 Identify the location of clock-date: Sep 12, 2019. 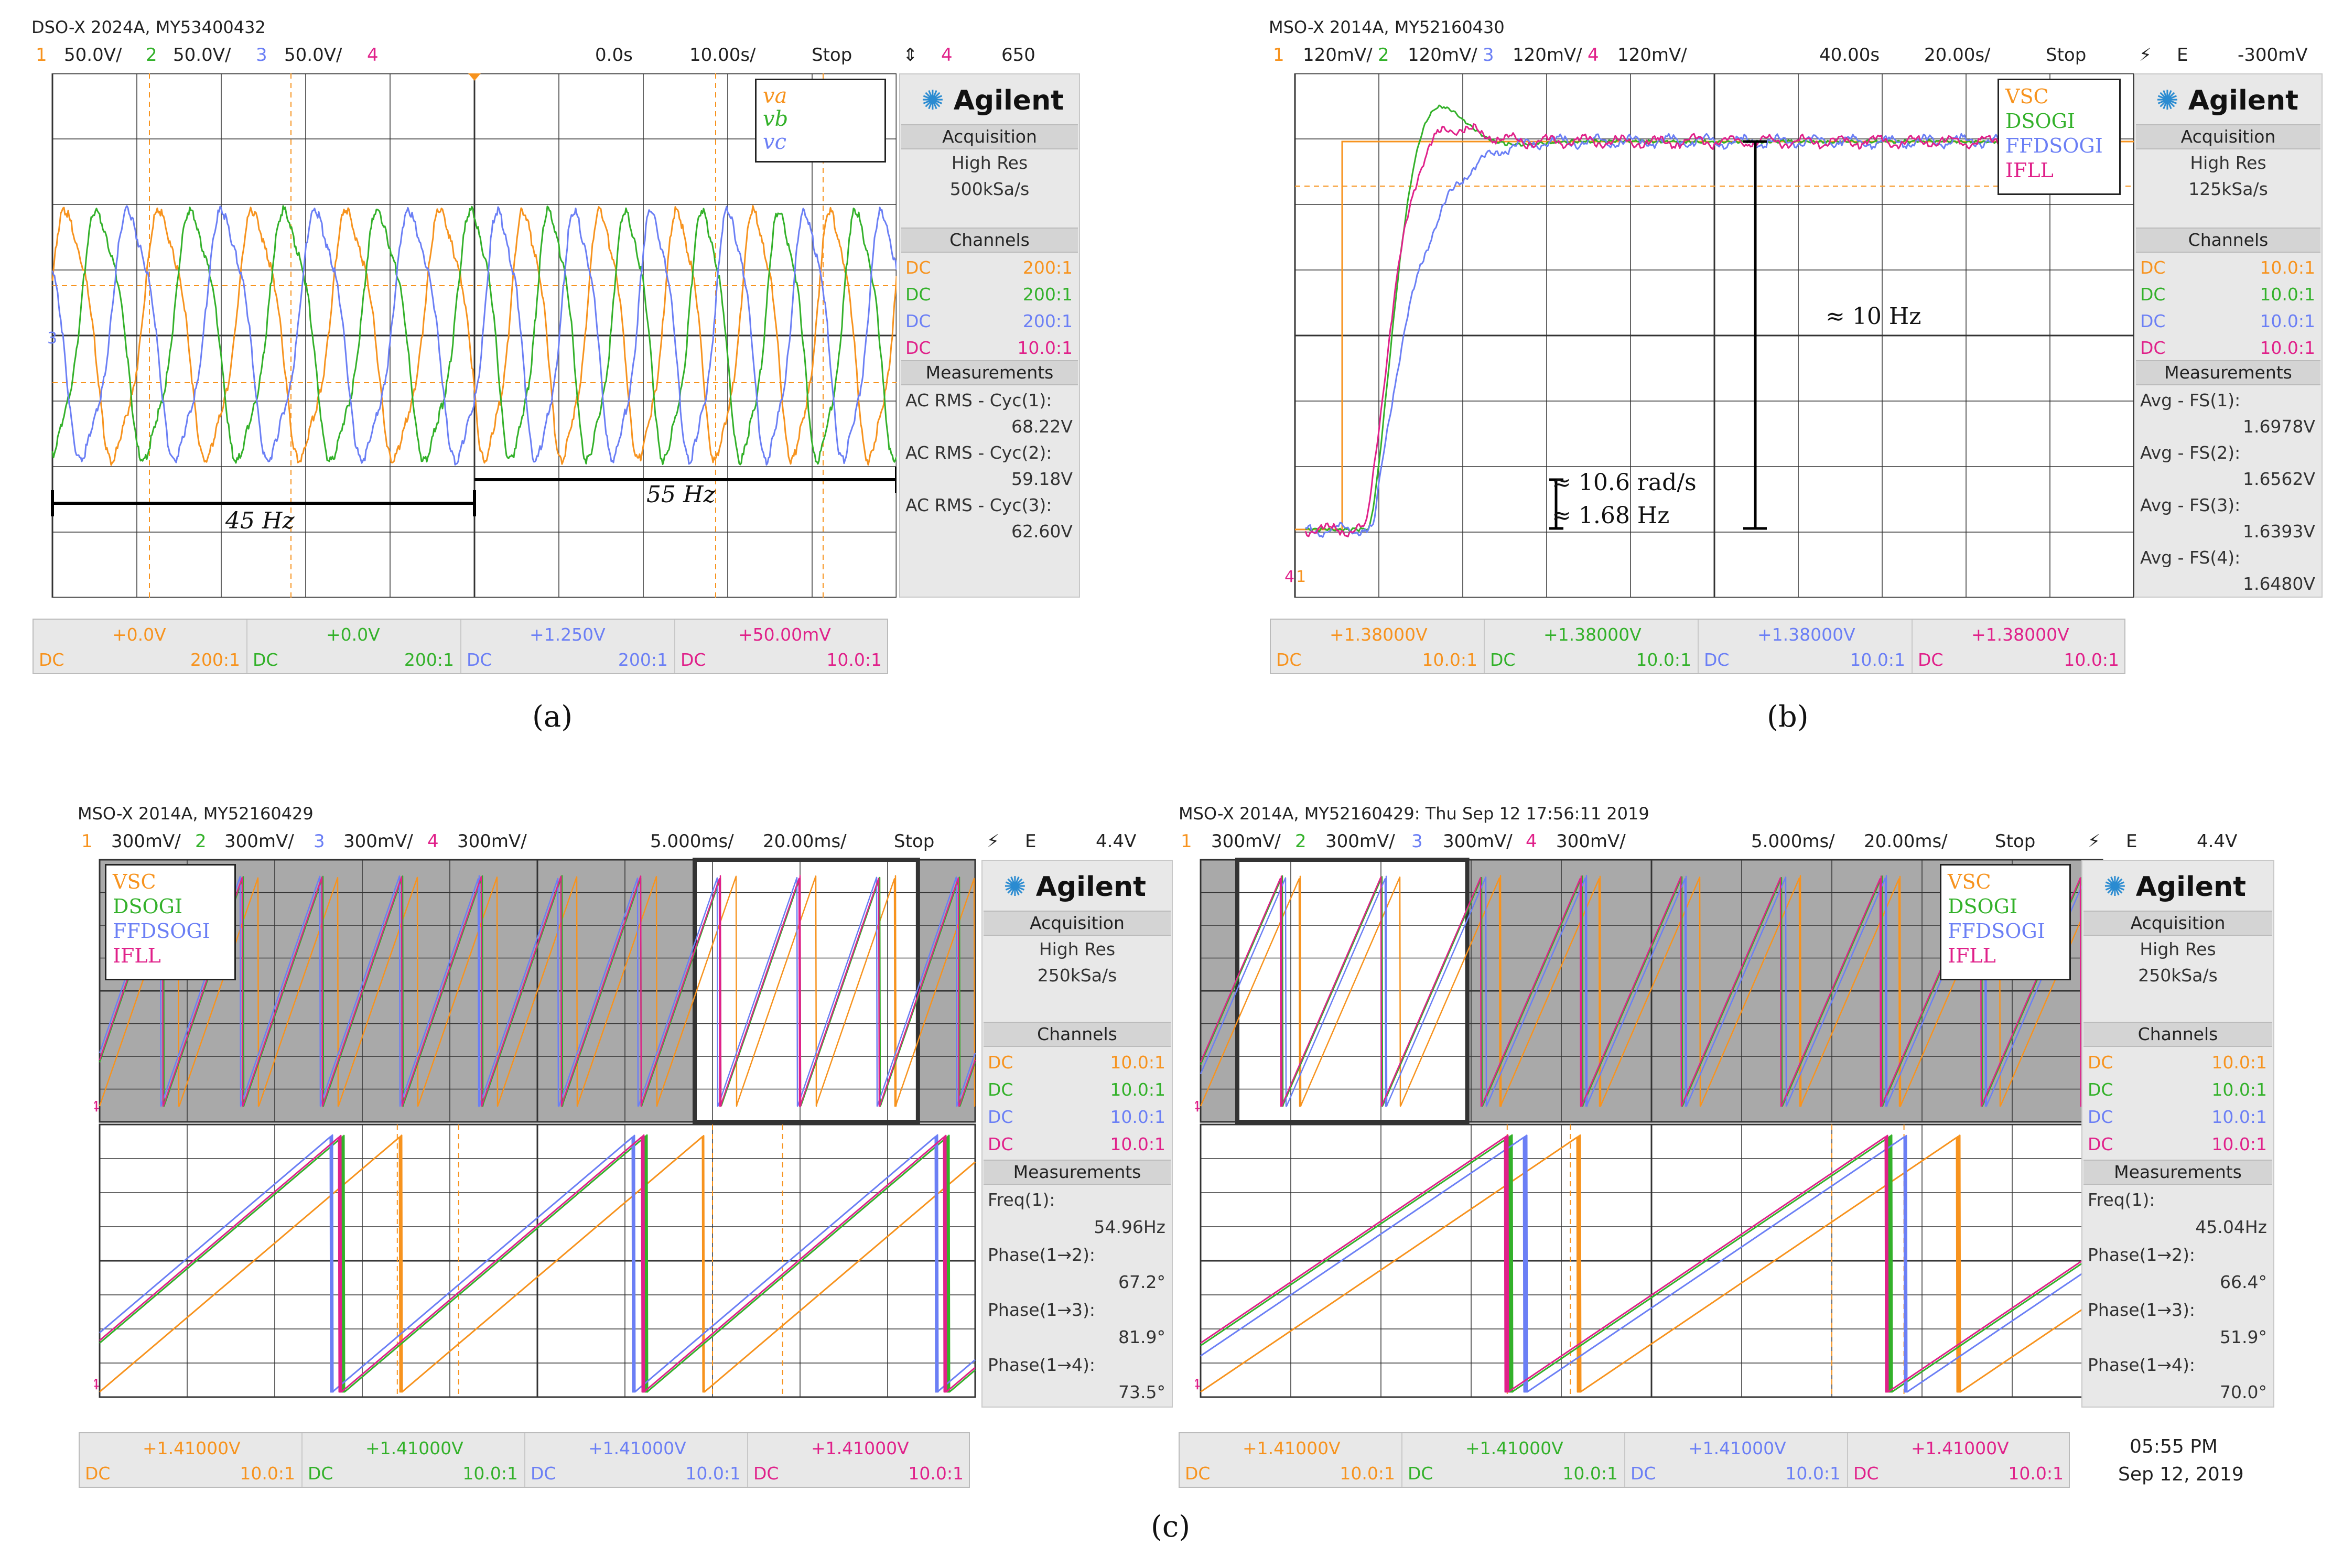
(2181, 1474).